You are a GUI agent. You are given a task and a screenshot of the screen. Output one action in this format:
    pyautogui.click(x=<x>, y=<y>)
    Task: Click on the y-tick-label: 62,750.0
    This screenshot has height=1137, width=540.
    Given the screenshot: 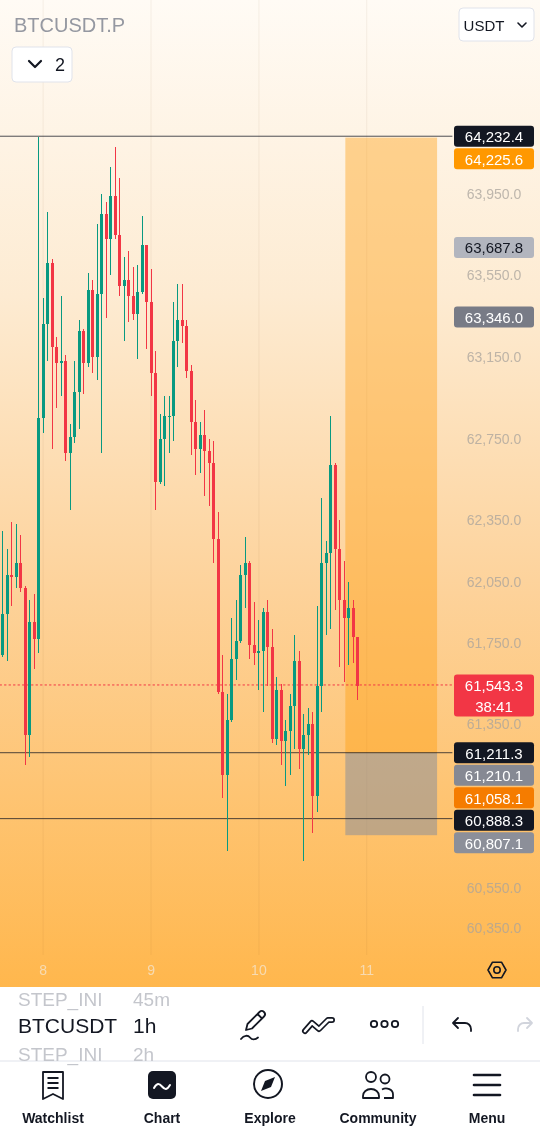 What is the action you would take?
    pyautogui.click(x=494, y=438)
    